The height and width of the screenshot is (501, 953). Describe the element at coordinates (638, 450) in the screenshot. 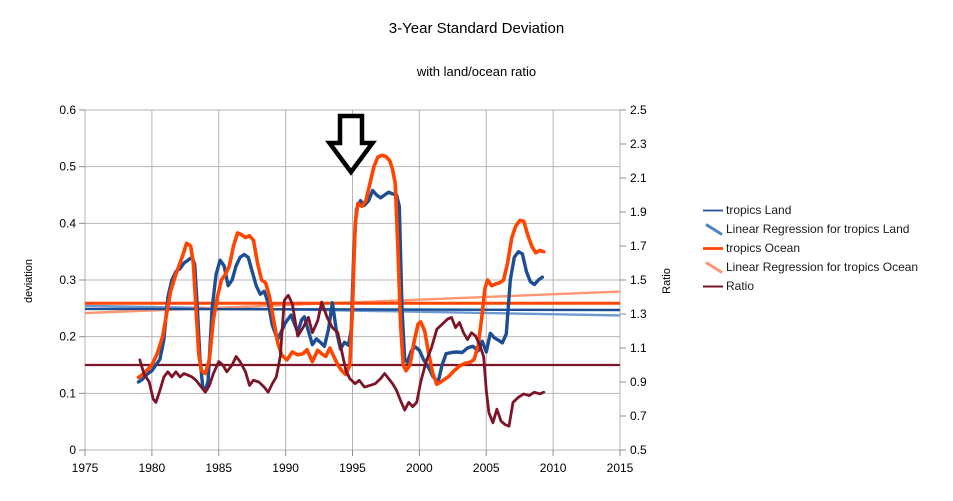

I see `right-axis-tick-label: 0.5` at that location.